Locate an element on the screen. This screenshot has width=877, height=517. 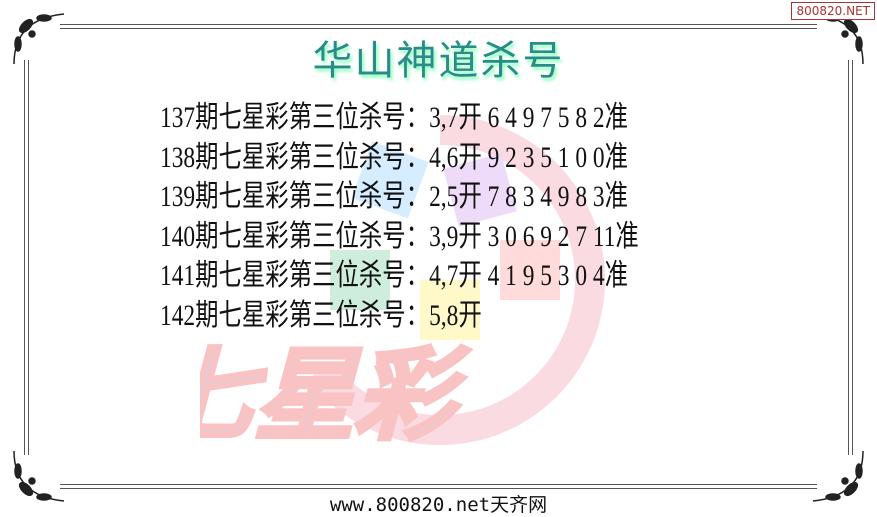
footer-url: www.800820.net天齐网 is located at coordinates (438, 505).